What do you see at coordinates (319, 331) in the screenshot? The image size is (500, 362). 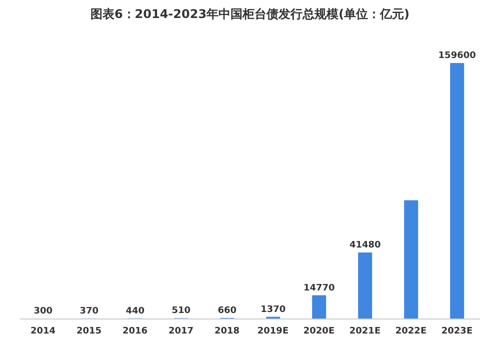 I see `x-tick-label: 2020E` at bounding box center [319, 331].